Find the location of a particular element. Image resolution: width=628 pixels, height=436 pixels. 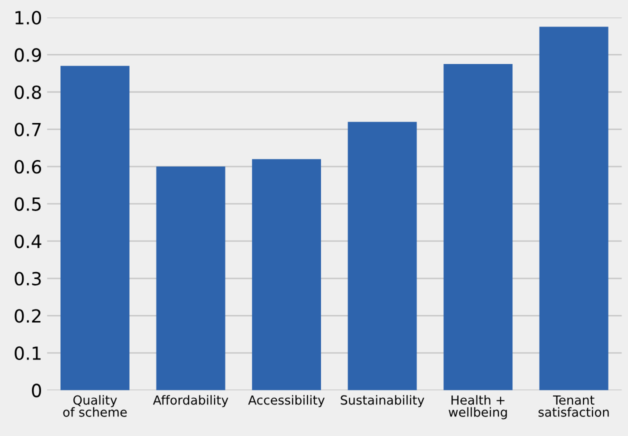

y-tick-label: 0.3 is located at coordinates (27, 279).